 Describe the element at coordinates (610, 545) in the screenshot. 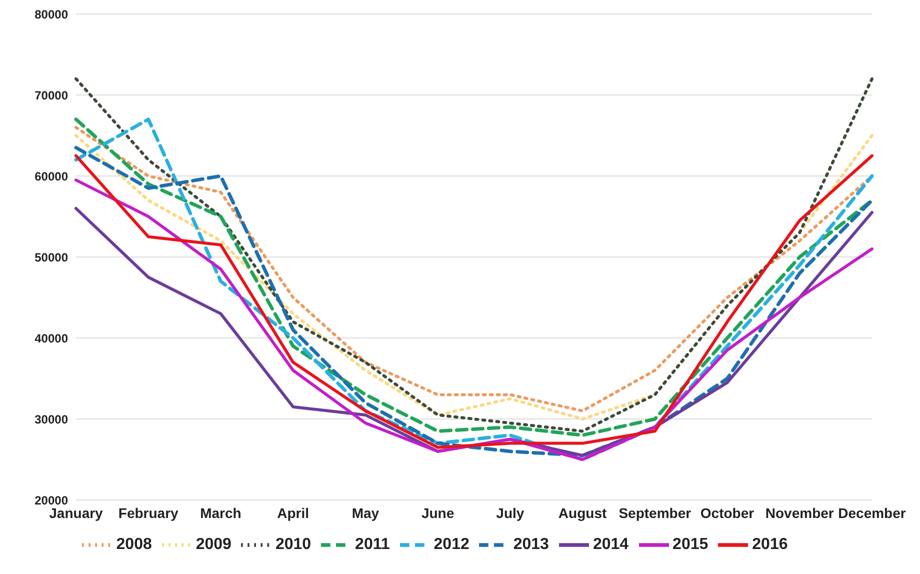

I see `legend-label: 2014` at that location.